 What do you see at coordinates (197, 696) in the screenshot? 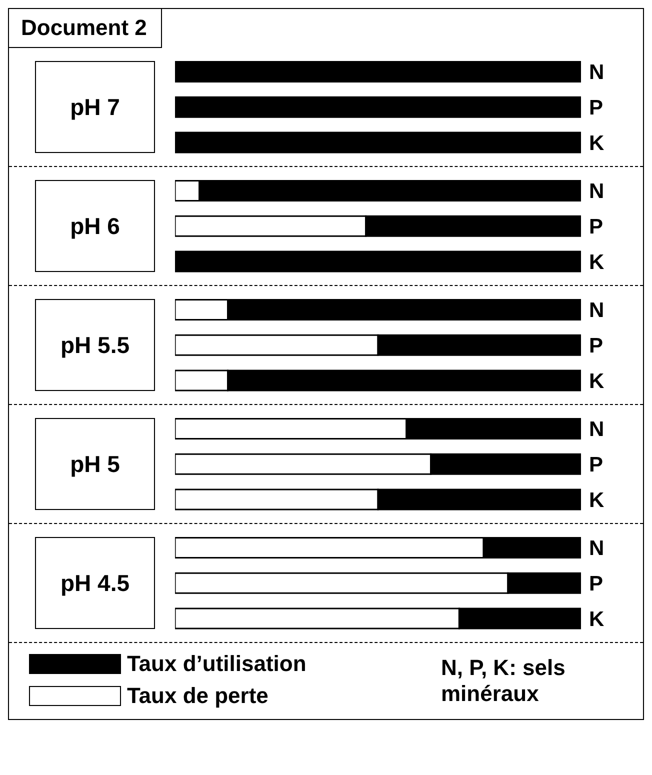
I see `legend-label: Taux de perte` at bounding box center [197, 696].